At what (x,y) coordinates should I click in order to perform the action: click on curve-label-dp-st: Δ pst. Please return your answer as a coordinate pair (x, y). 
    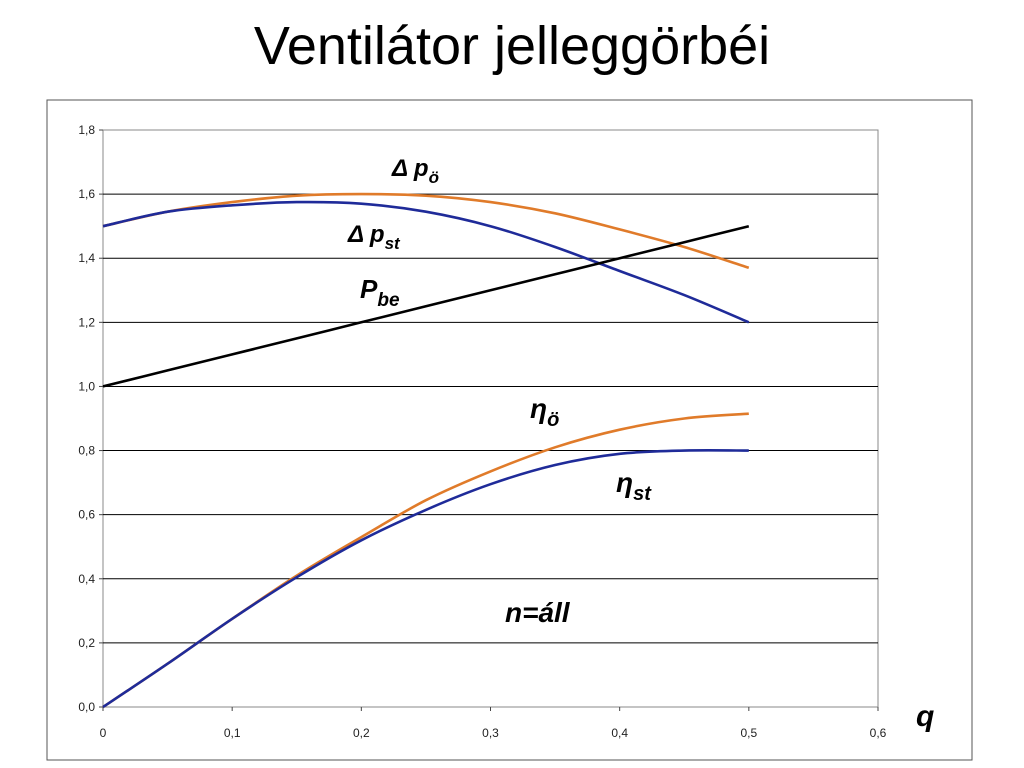
    Looking at the image, I should click on (374, 237).